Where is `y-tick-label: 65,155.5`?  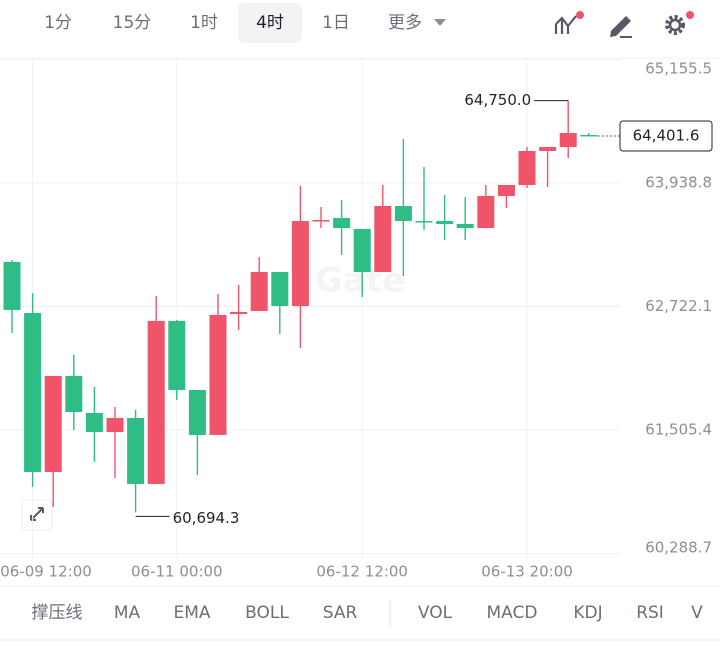 y-tick-label: 65,155.5 is located at coordinates (678, 69).